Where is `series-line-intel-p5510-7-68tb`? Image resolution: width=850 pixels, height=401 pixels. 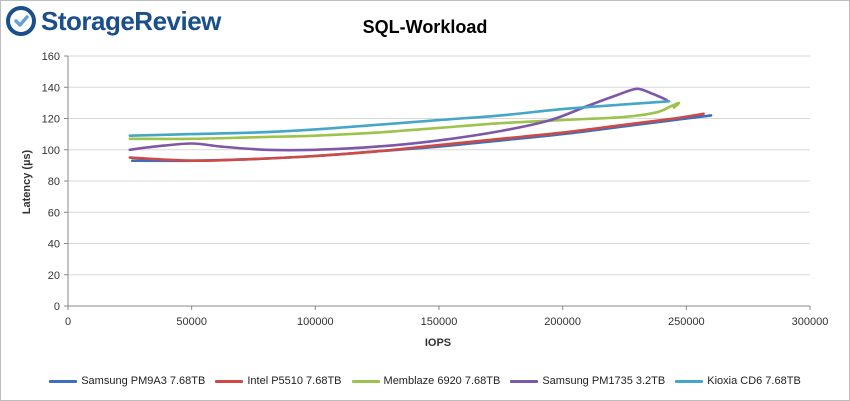
series-line-intel-p5510-7-68tb is located at coordinates (416, 137).